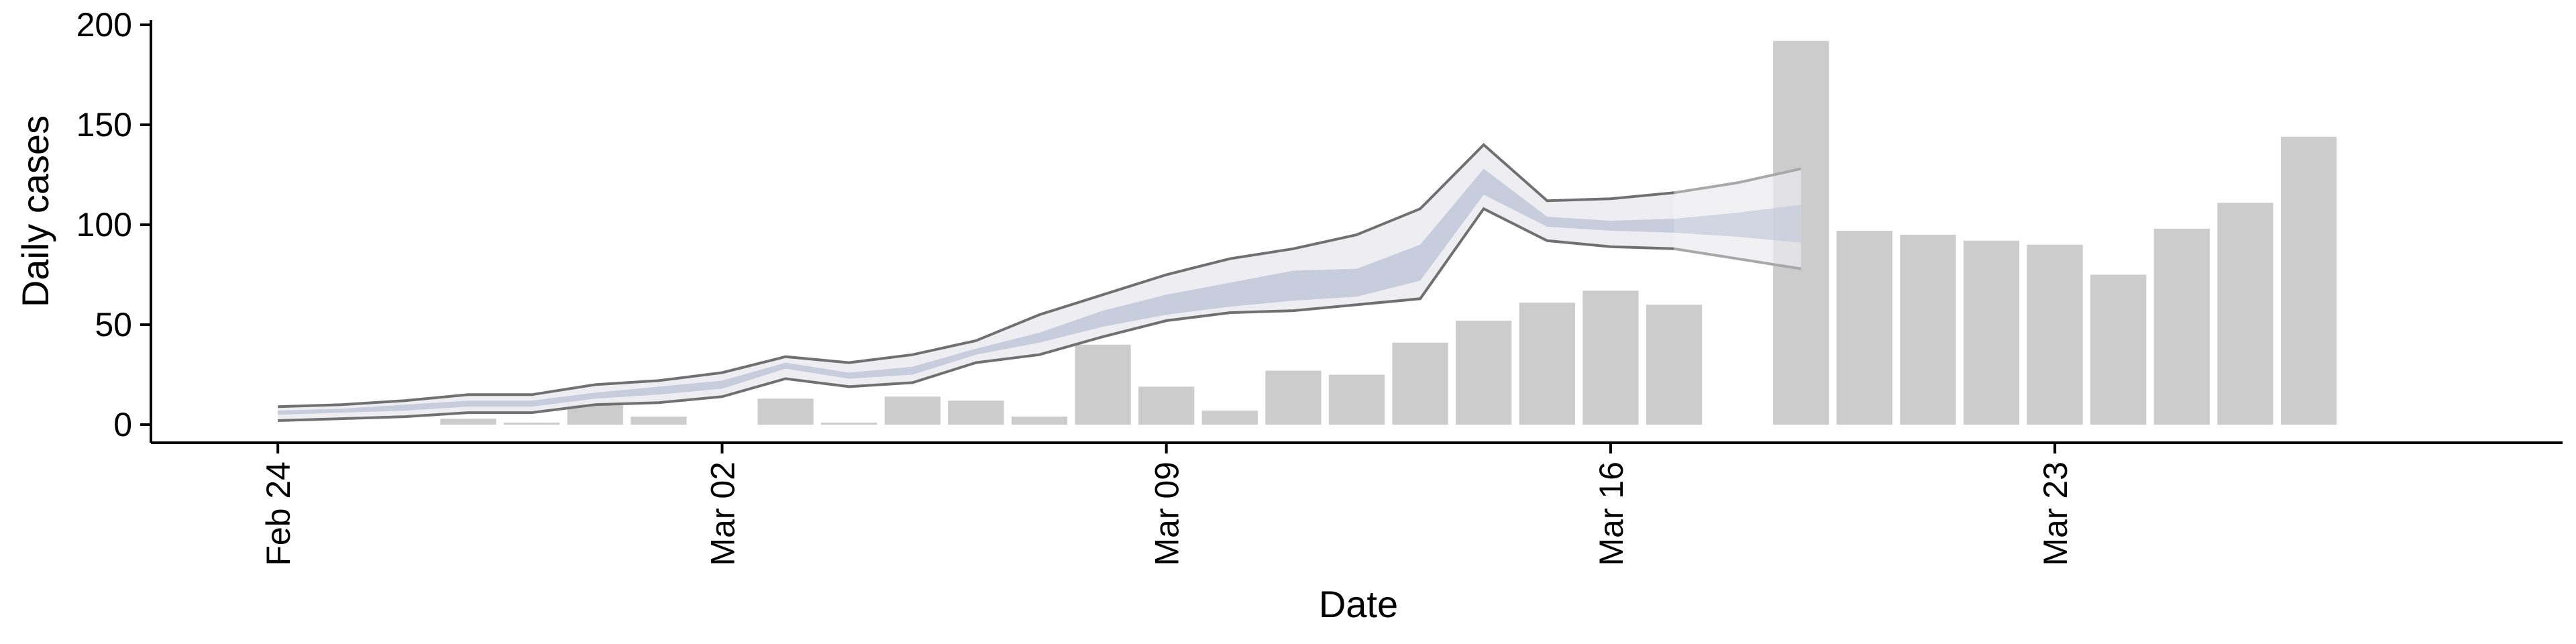 This screenshot has height=644, width=2576. Describe the element at coordinates (2055, 514) in the screenshot. I see `x-tick-label: Mar 23` at that location.